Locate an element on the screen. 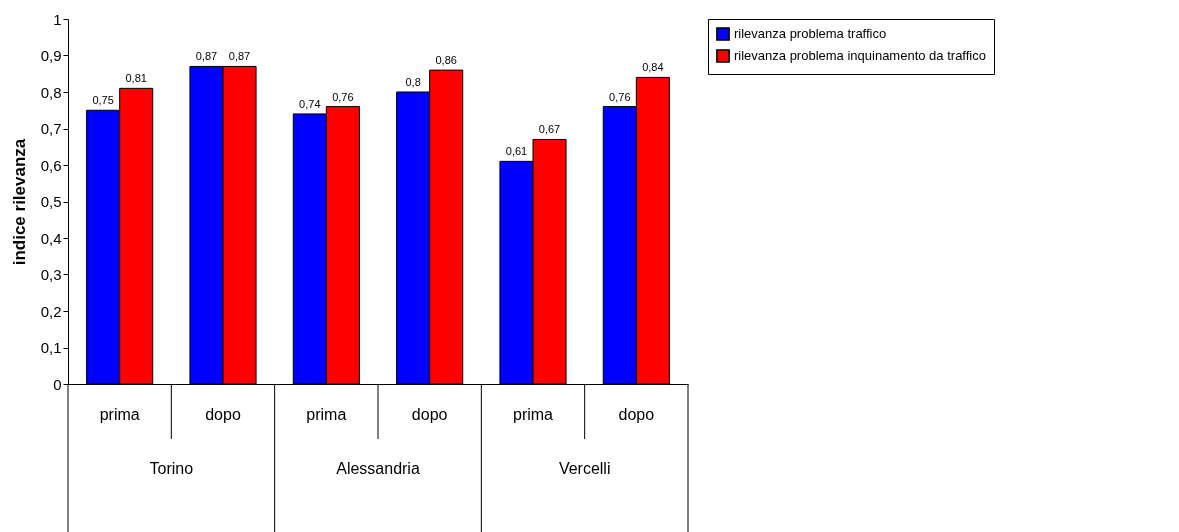 Image resolution: width=1179 pixels, height=532 pixels. data-label: 0,8 is located at coordinates (413, 82).